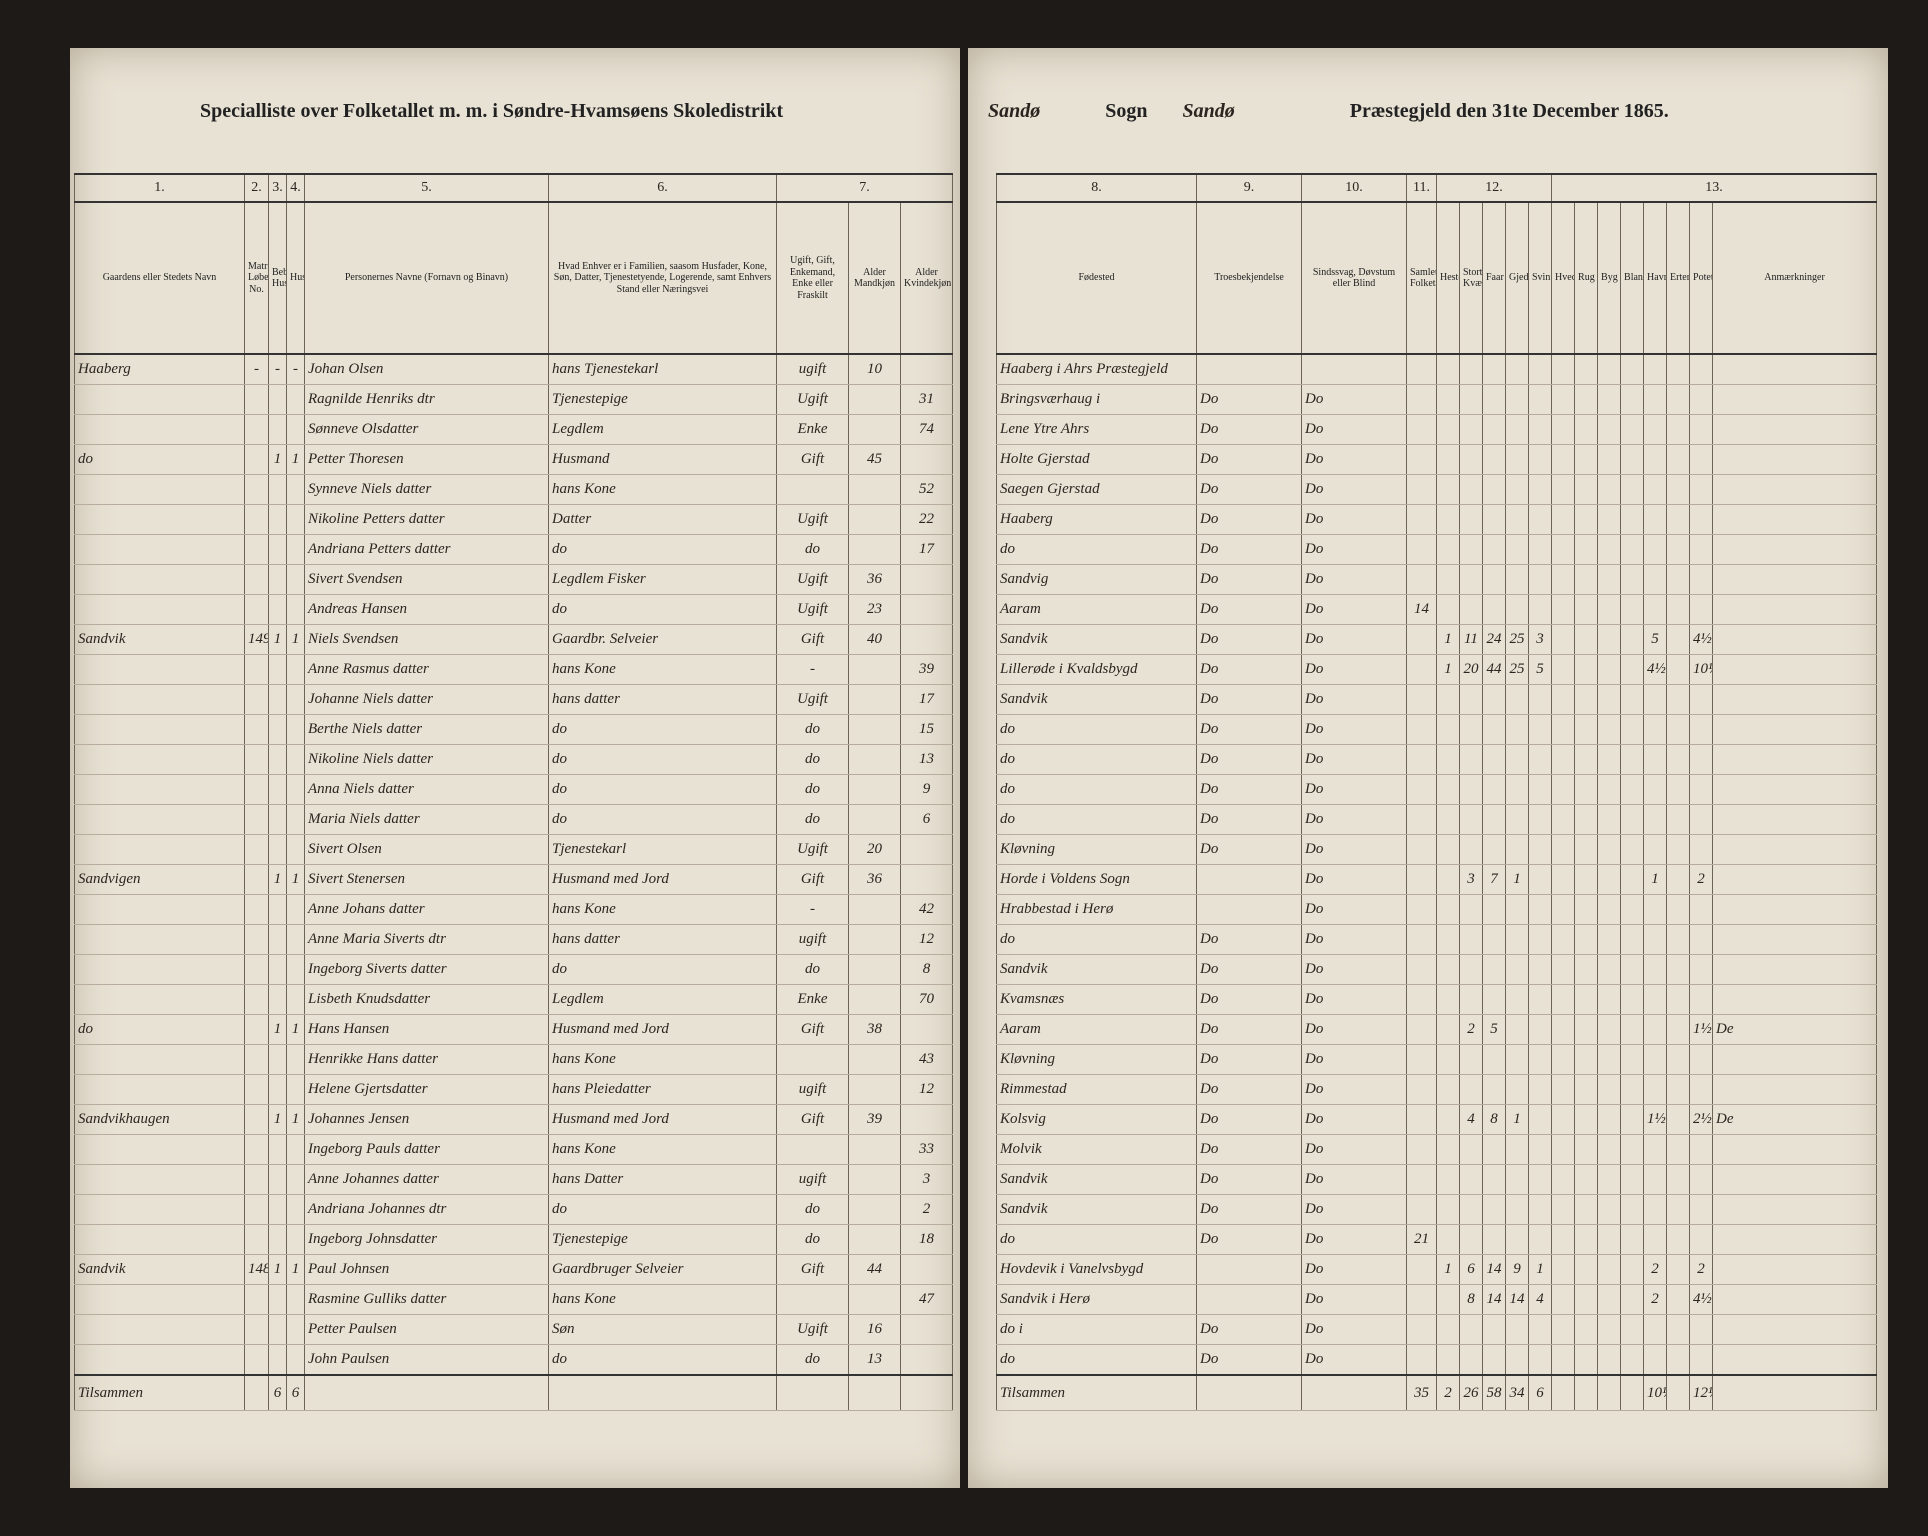 Image resolution: width=1928 pixels, height=1536 pixels. Describe the element at coordinates (1494, 1269) in the screenshot. I see `table-cell: 14` at that location.